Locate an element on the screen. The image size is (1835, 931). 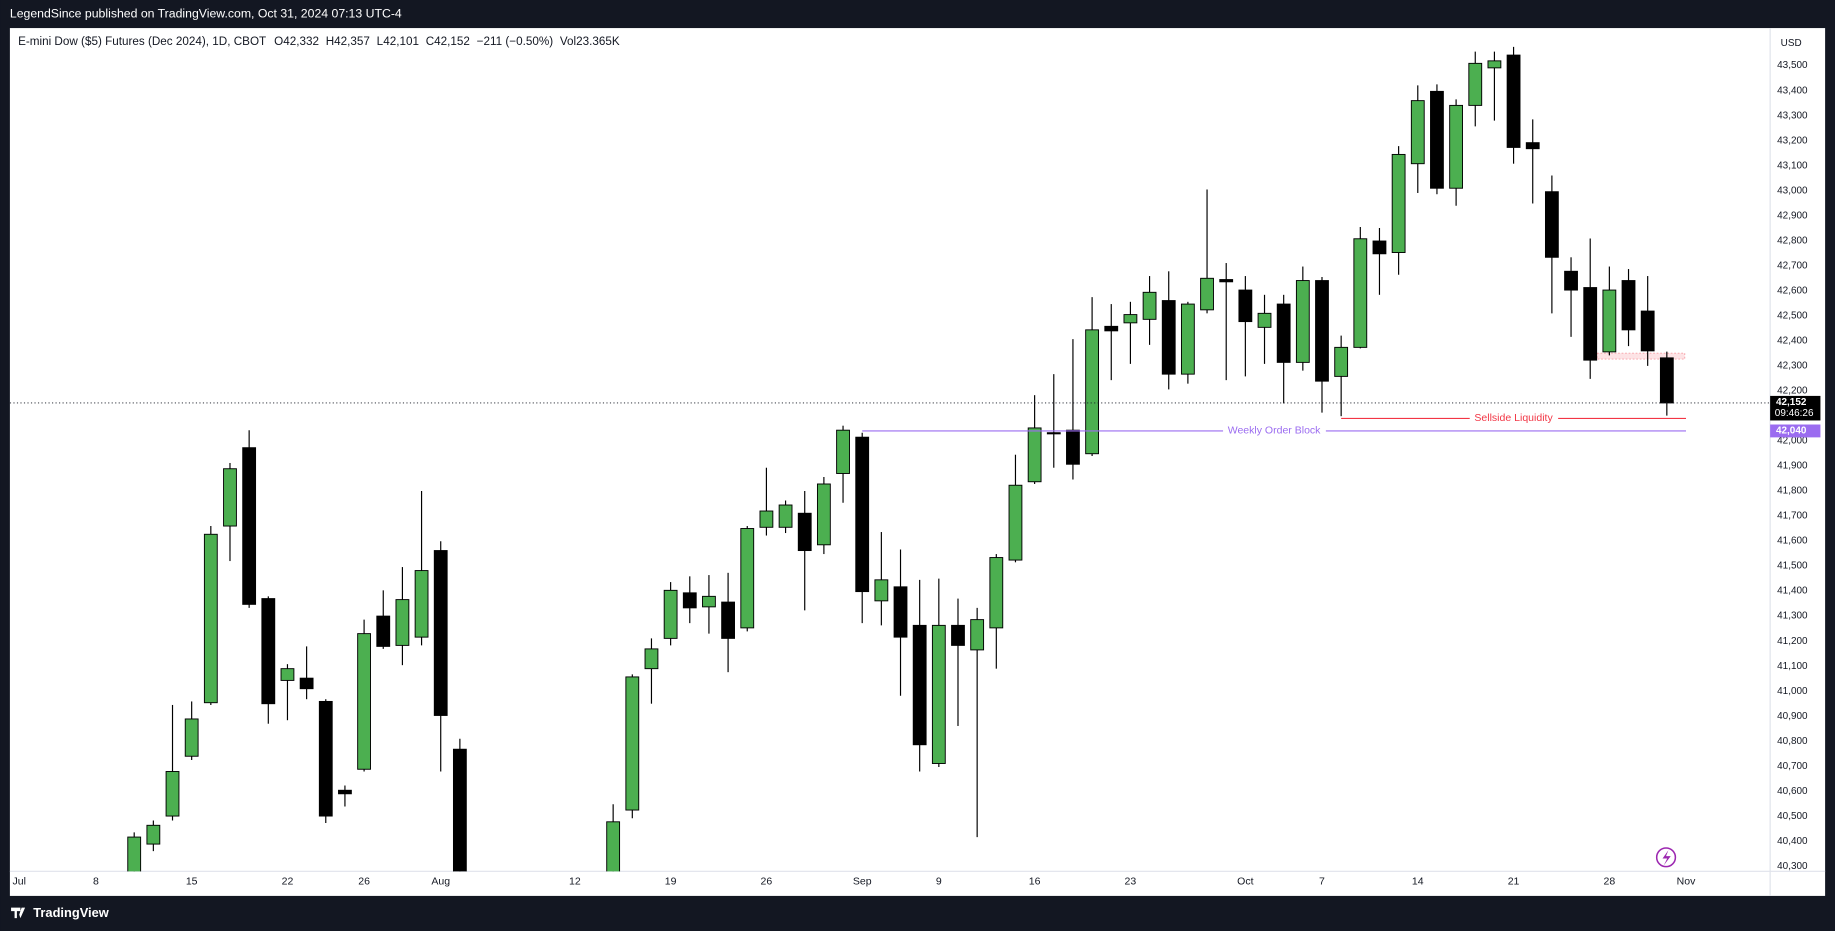
x-tick-label: Jul is located at coordinates (19, 882).